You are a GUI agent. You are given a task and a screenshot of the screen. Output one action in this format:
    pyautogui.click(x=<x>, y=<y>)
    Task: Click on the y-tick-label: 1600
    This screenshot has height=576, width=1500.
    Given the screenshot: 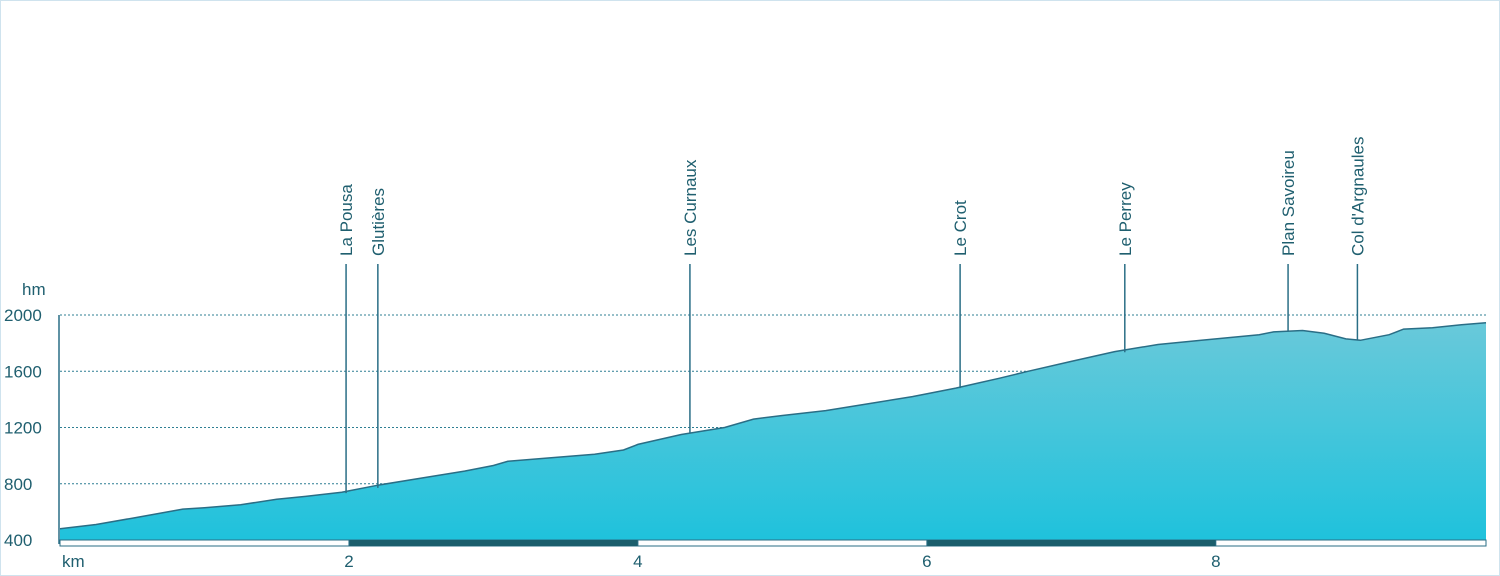 What is the action you would take?
    pyautogui.click(x=23, y=371)
    